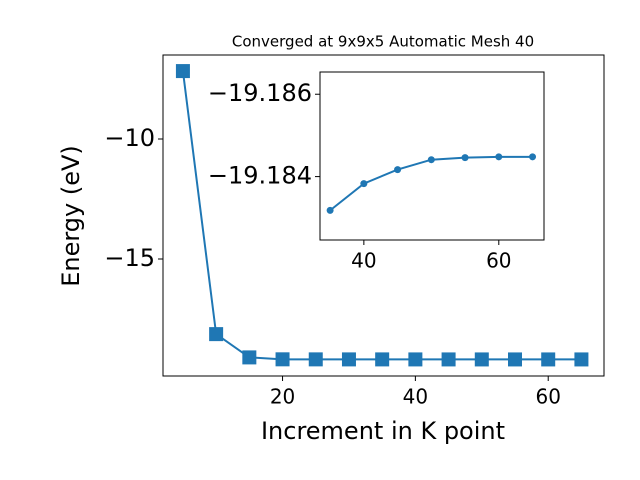 Image resolution: width=640 pixels, height=480 pixels. Describe the element at coordinates (129, 258) in the screenshot. I see `y-tick-label: −15` at that location.